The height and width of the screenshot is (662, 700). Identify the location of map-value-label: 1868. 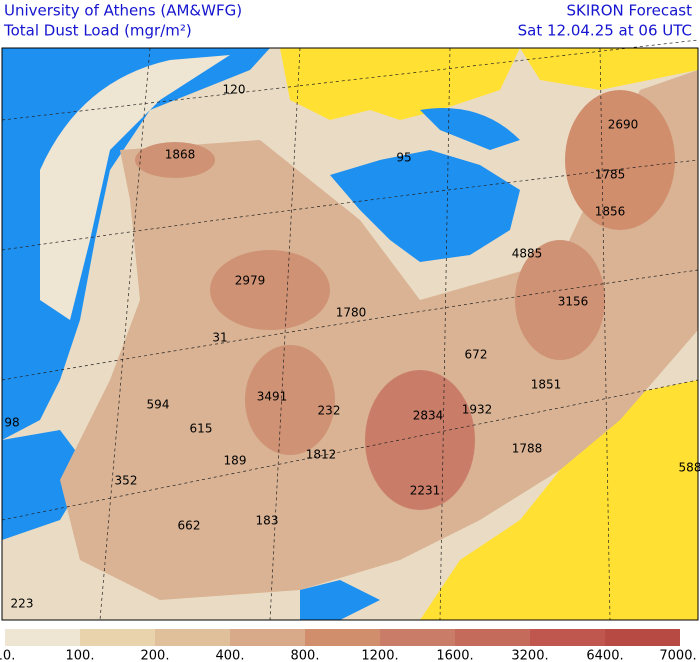
(180, 155).